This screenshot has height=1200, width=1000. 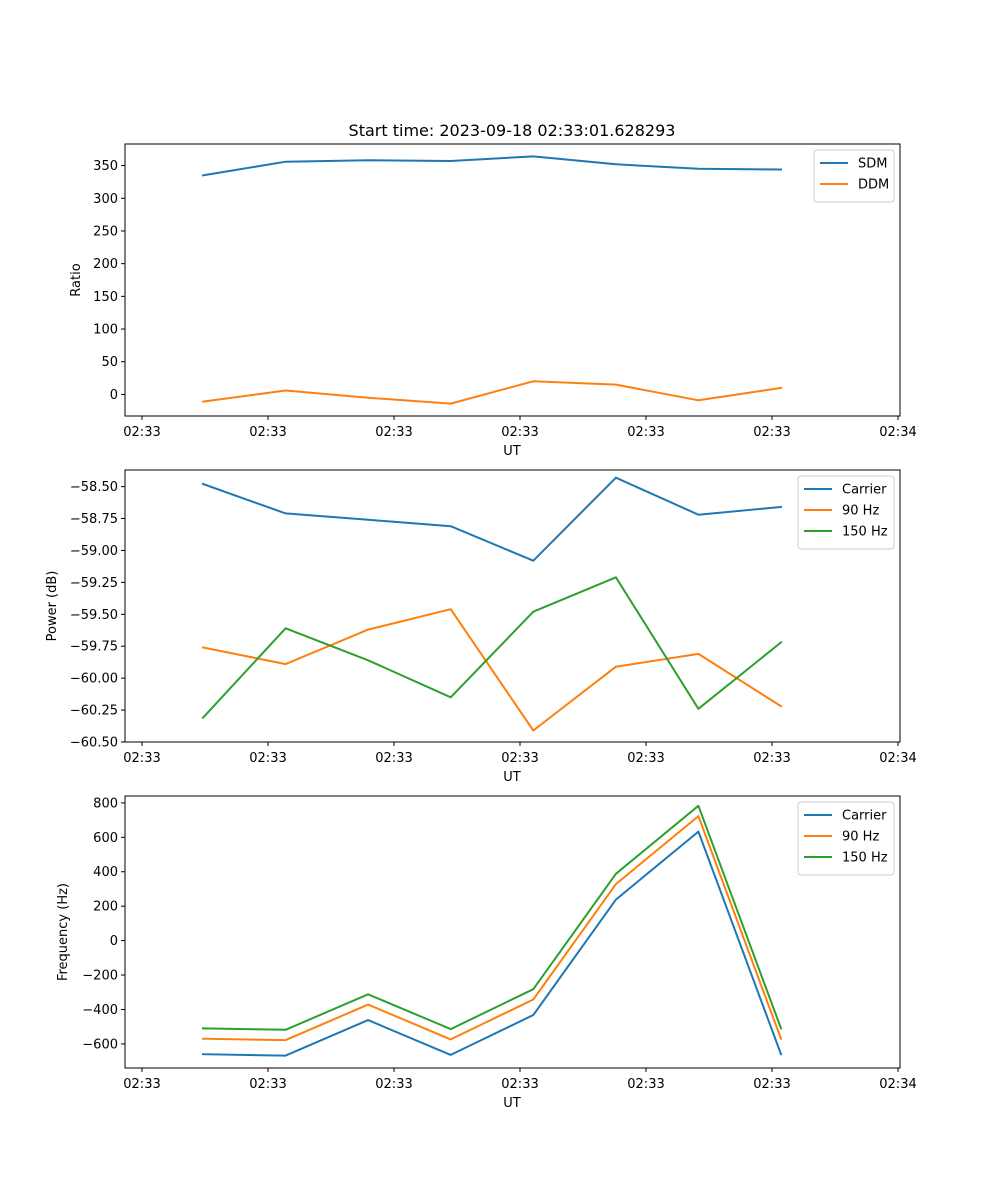 What do you see at coordinates (492, 392) in the screenshot?
I see `series-line-ddm` at bounding box center [492, 392].